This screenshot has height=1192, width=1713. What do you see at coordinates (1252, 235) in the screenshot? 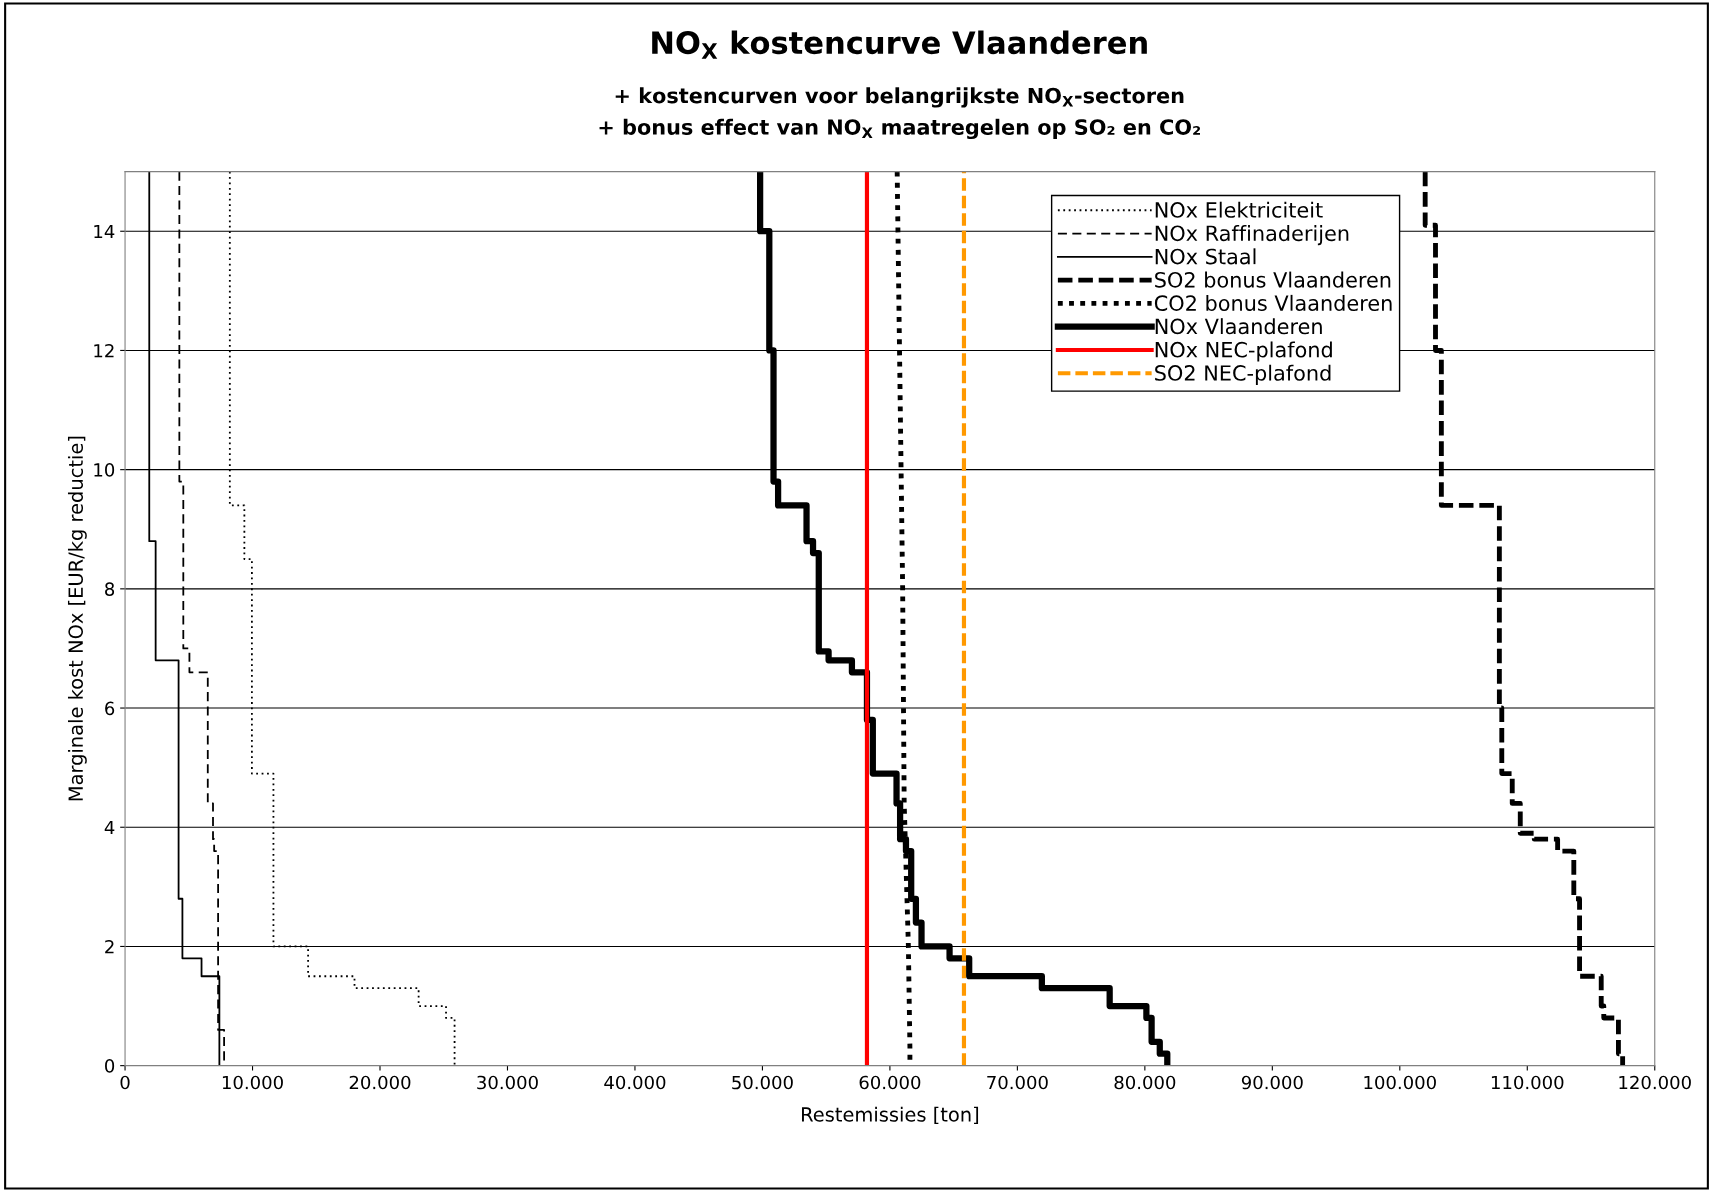
I see `legend-label: NOx Raffinaderijen` at bounding box center [1252, 235].